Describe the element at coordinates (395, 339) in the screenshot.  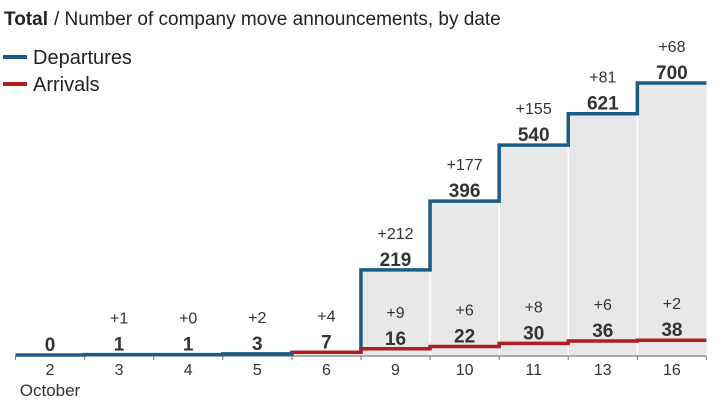
I see `arrivals-value-label: 16` at that location.